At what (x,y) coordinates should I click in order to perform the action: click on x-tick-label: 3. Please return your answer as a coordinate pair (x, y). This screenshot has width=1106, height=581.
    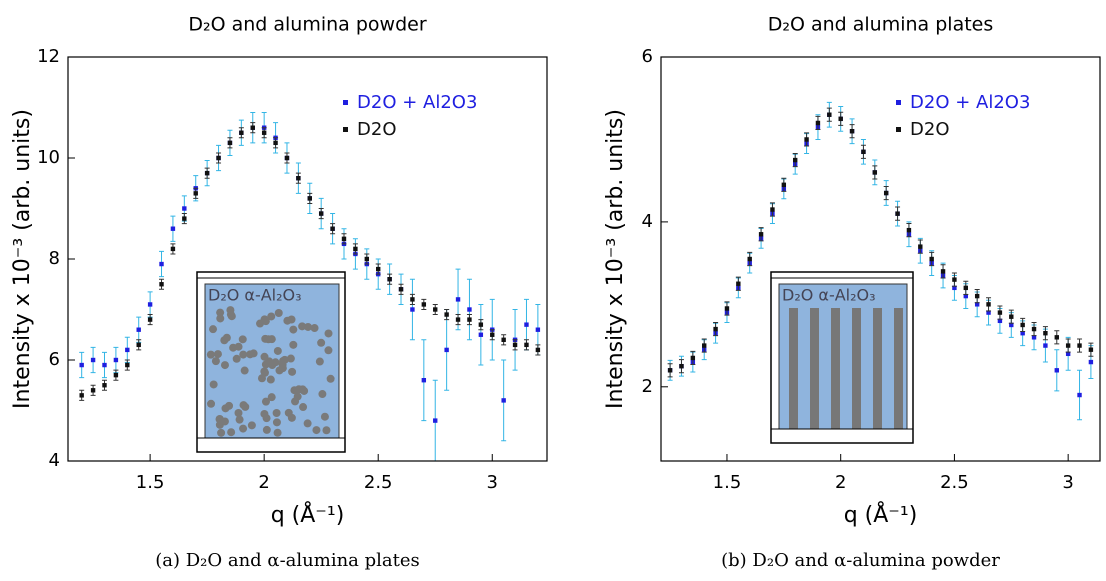
    Looking at the image, I should click on (492, 482).